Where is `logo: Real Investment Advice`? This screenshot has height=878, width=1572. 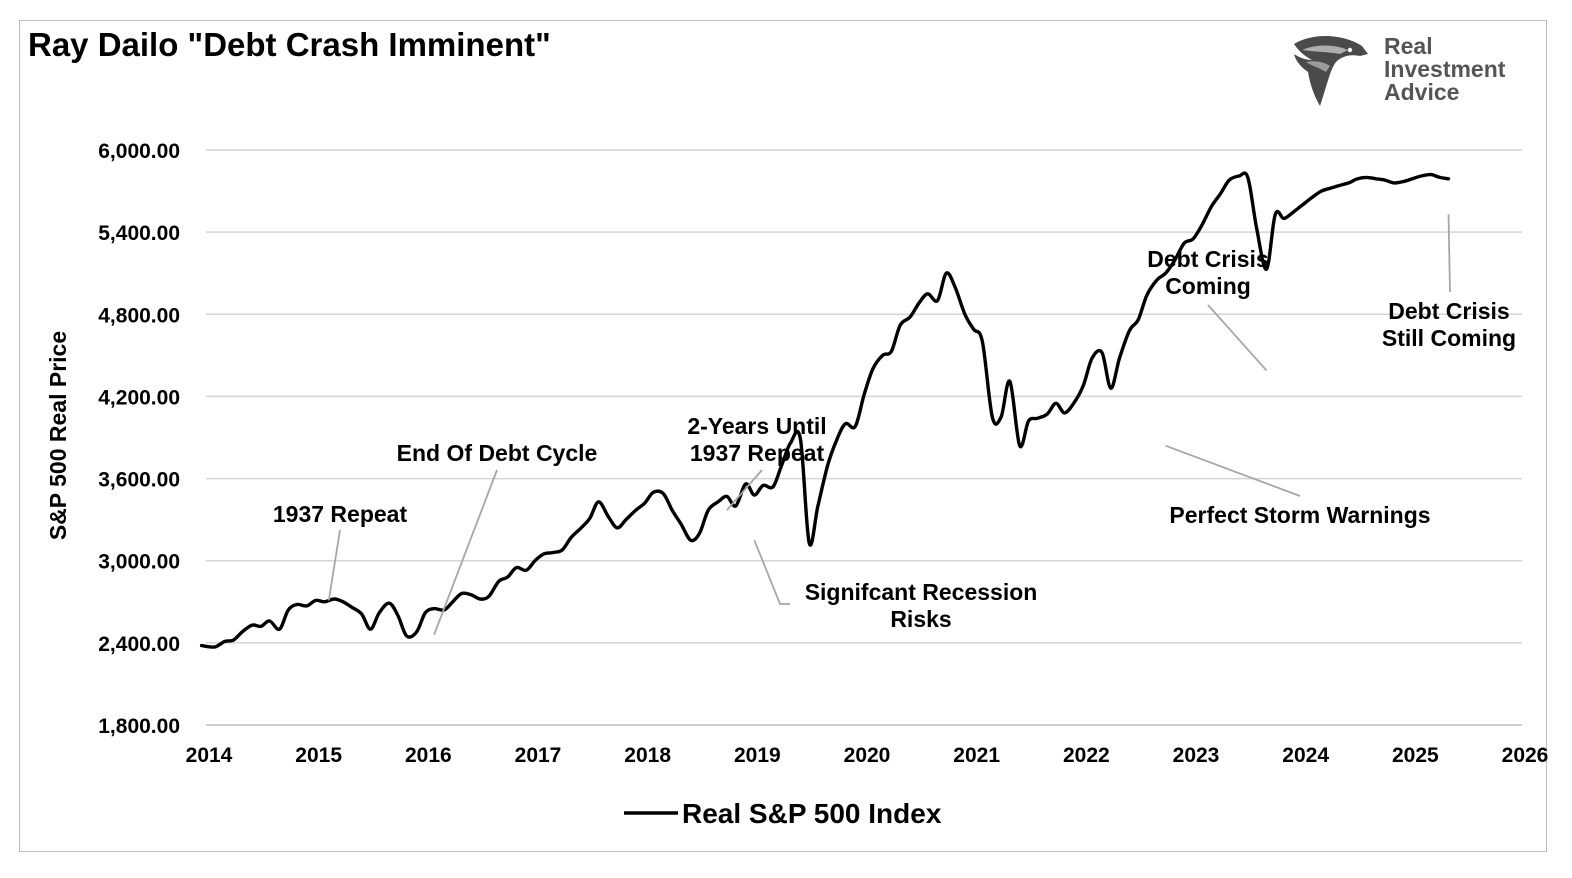 logo: Real Investment Advice is located at coordinates (1410, 72).